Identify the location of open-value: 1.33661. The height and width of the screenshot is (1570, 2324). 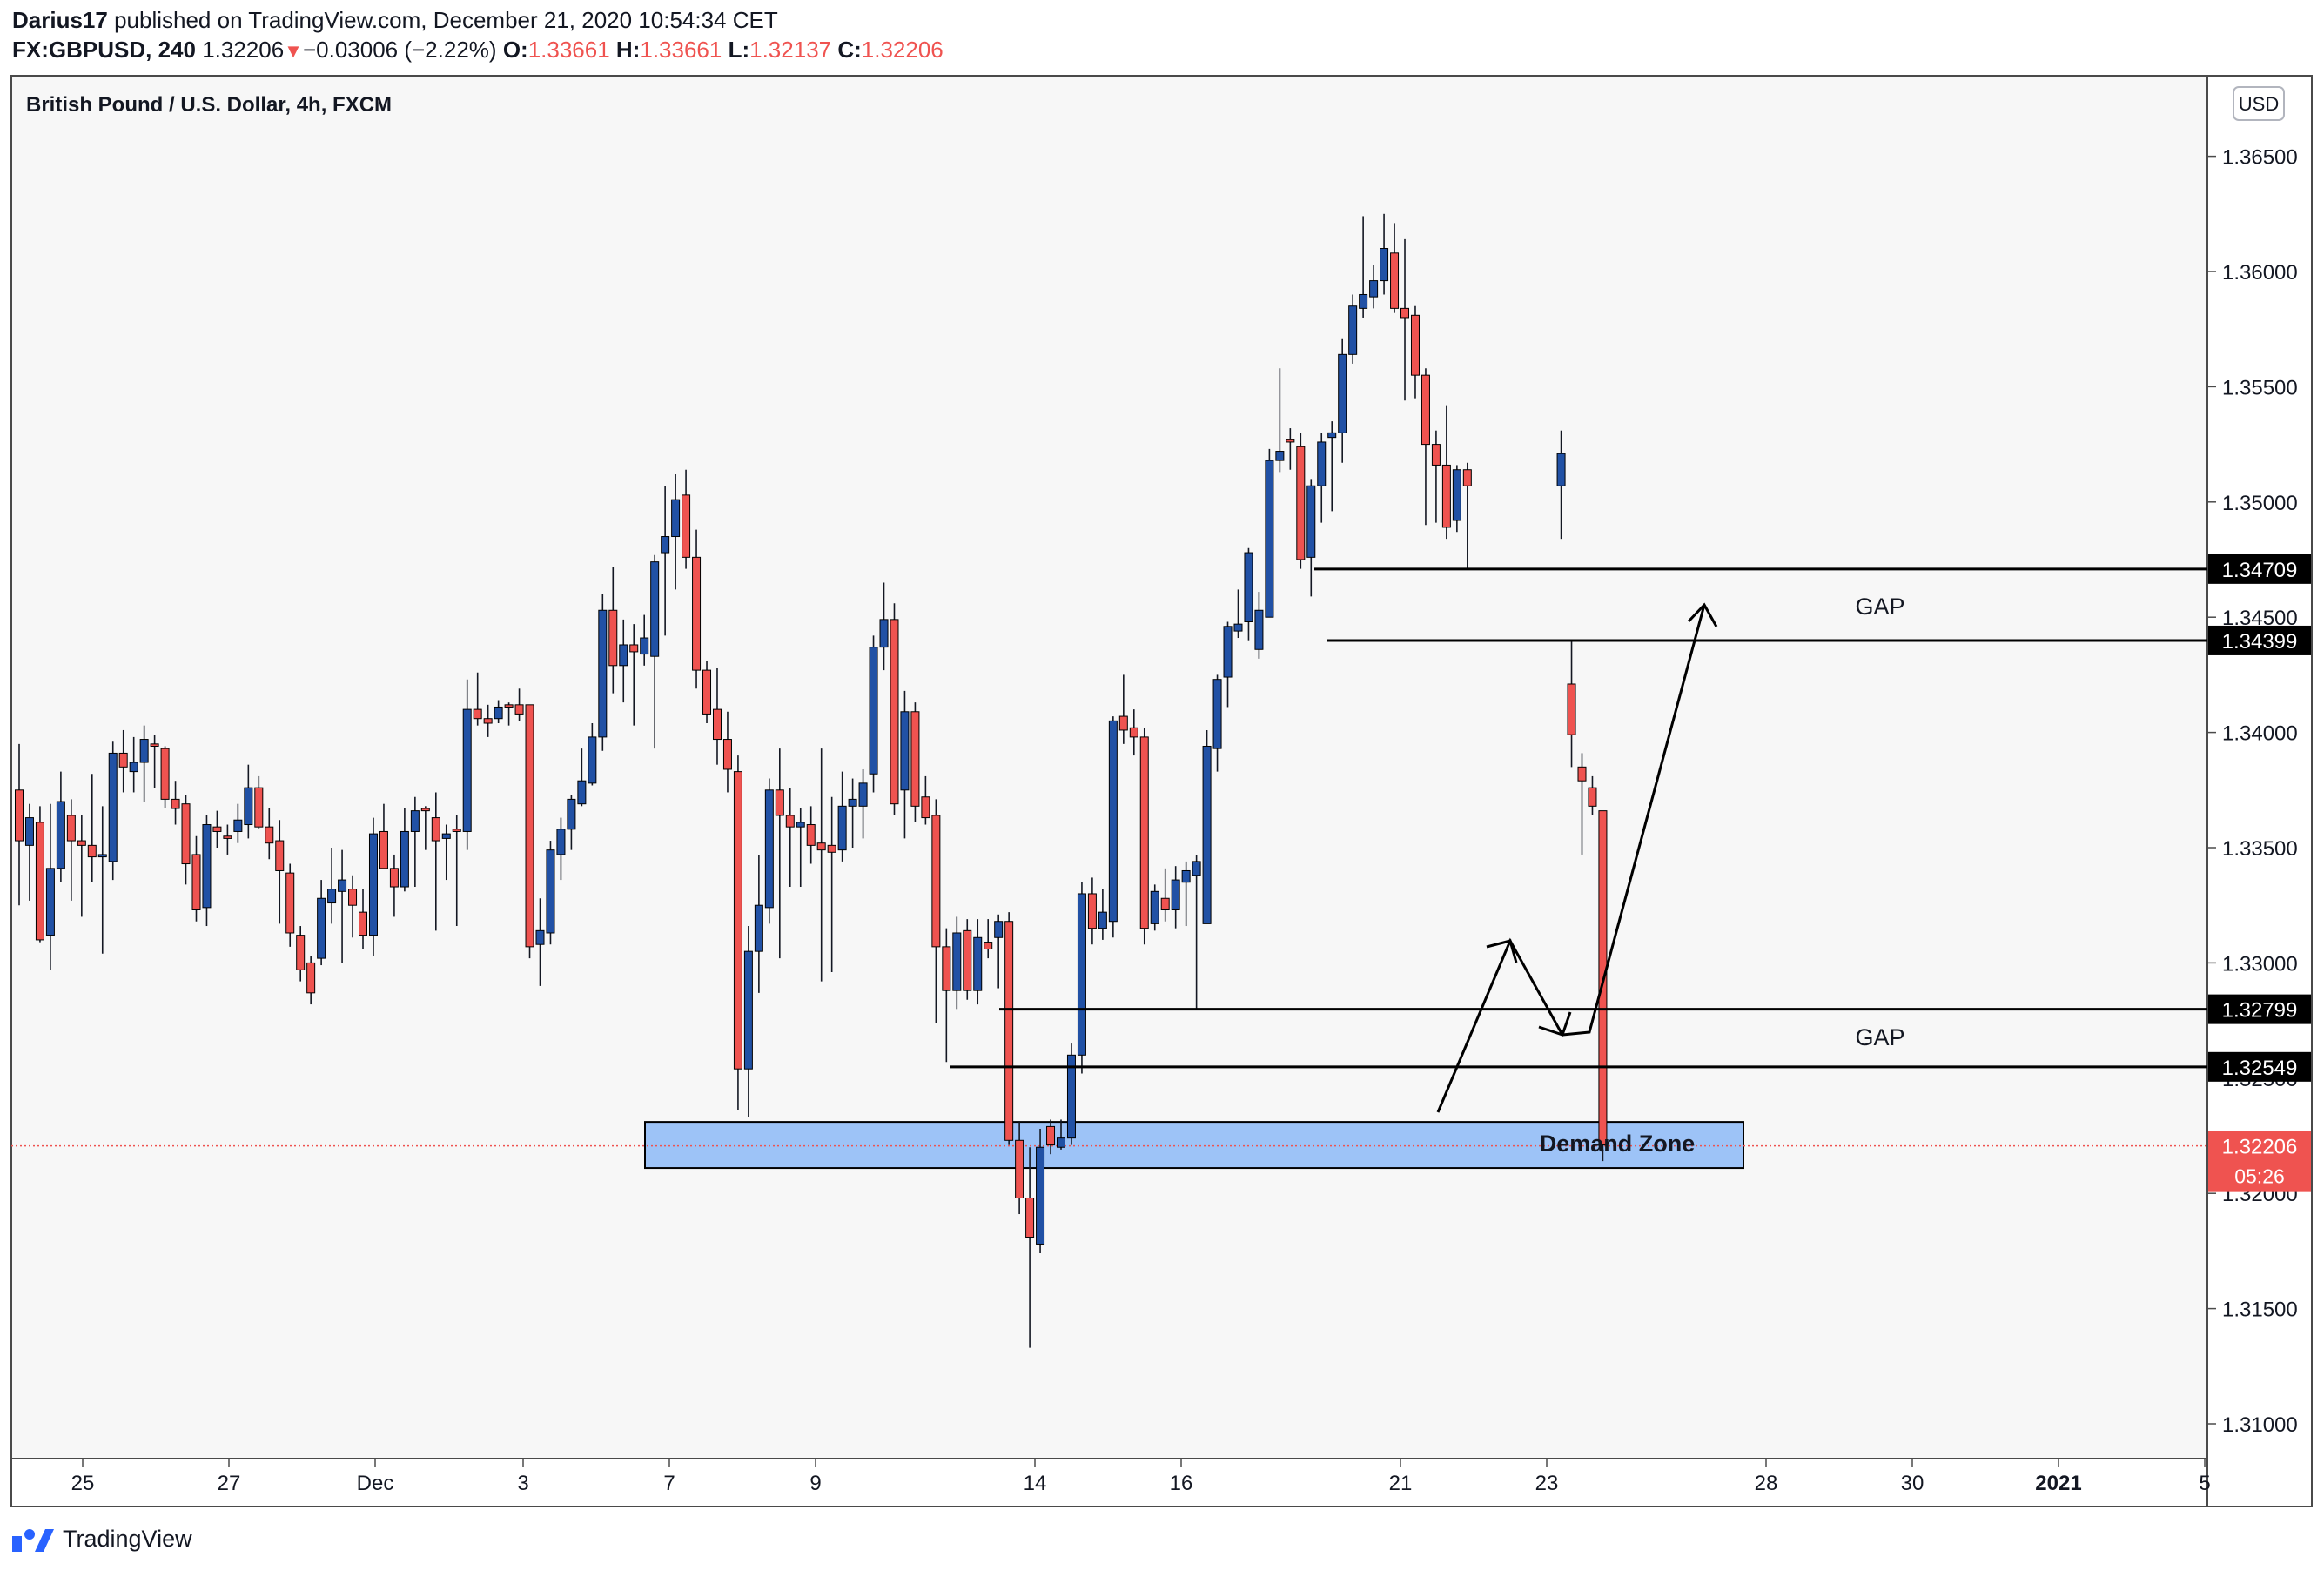
(568, 50).